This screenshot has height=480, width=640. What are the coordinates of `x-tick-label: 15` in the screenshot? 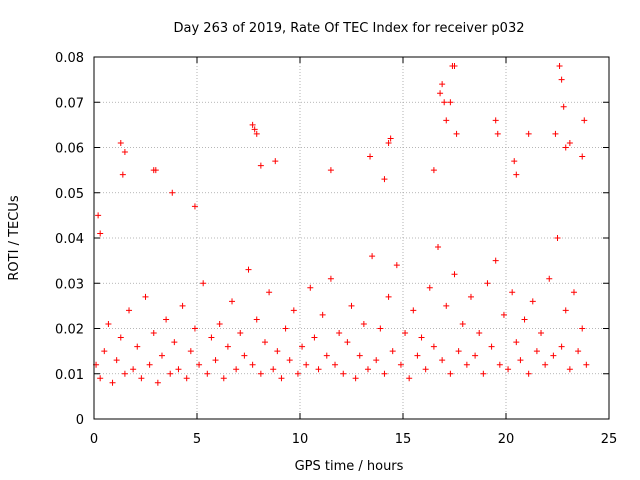 It's located at (403, 439).